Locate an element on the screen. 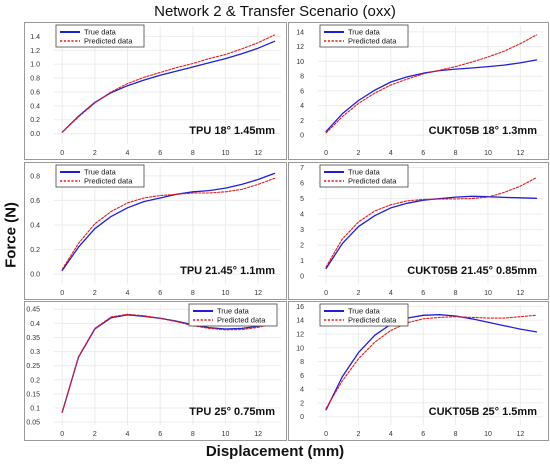 The width and height of the screenshot is (550, 467). y-tick-label: 7 is located at coordinates (302, 168).